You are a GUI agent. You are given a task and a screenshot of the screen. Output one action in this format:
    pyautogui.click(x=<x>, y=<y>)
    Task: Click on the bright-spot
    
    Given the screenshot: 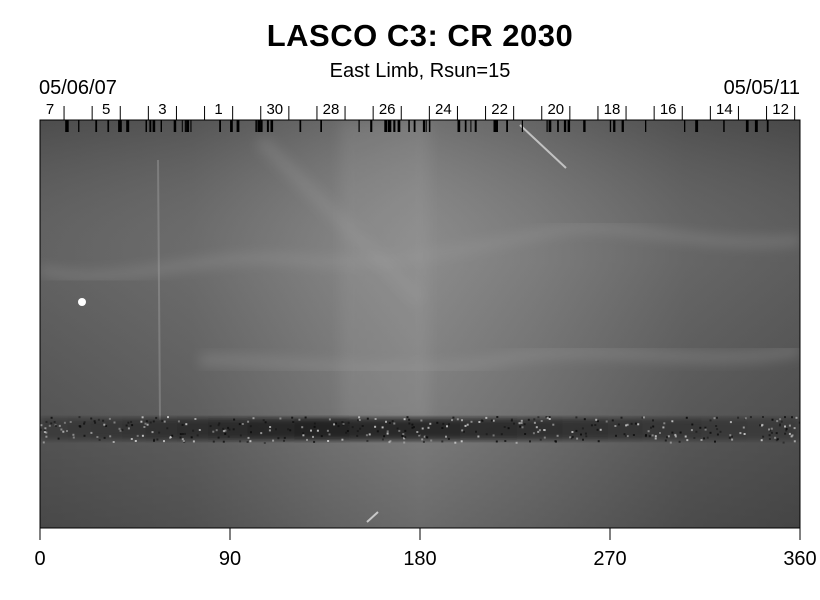 What is the action you would take?
    pyautogui.click(x=82, y=302)
    